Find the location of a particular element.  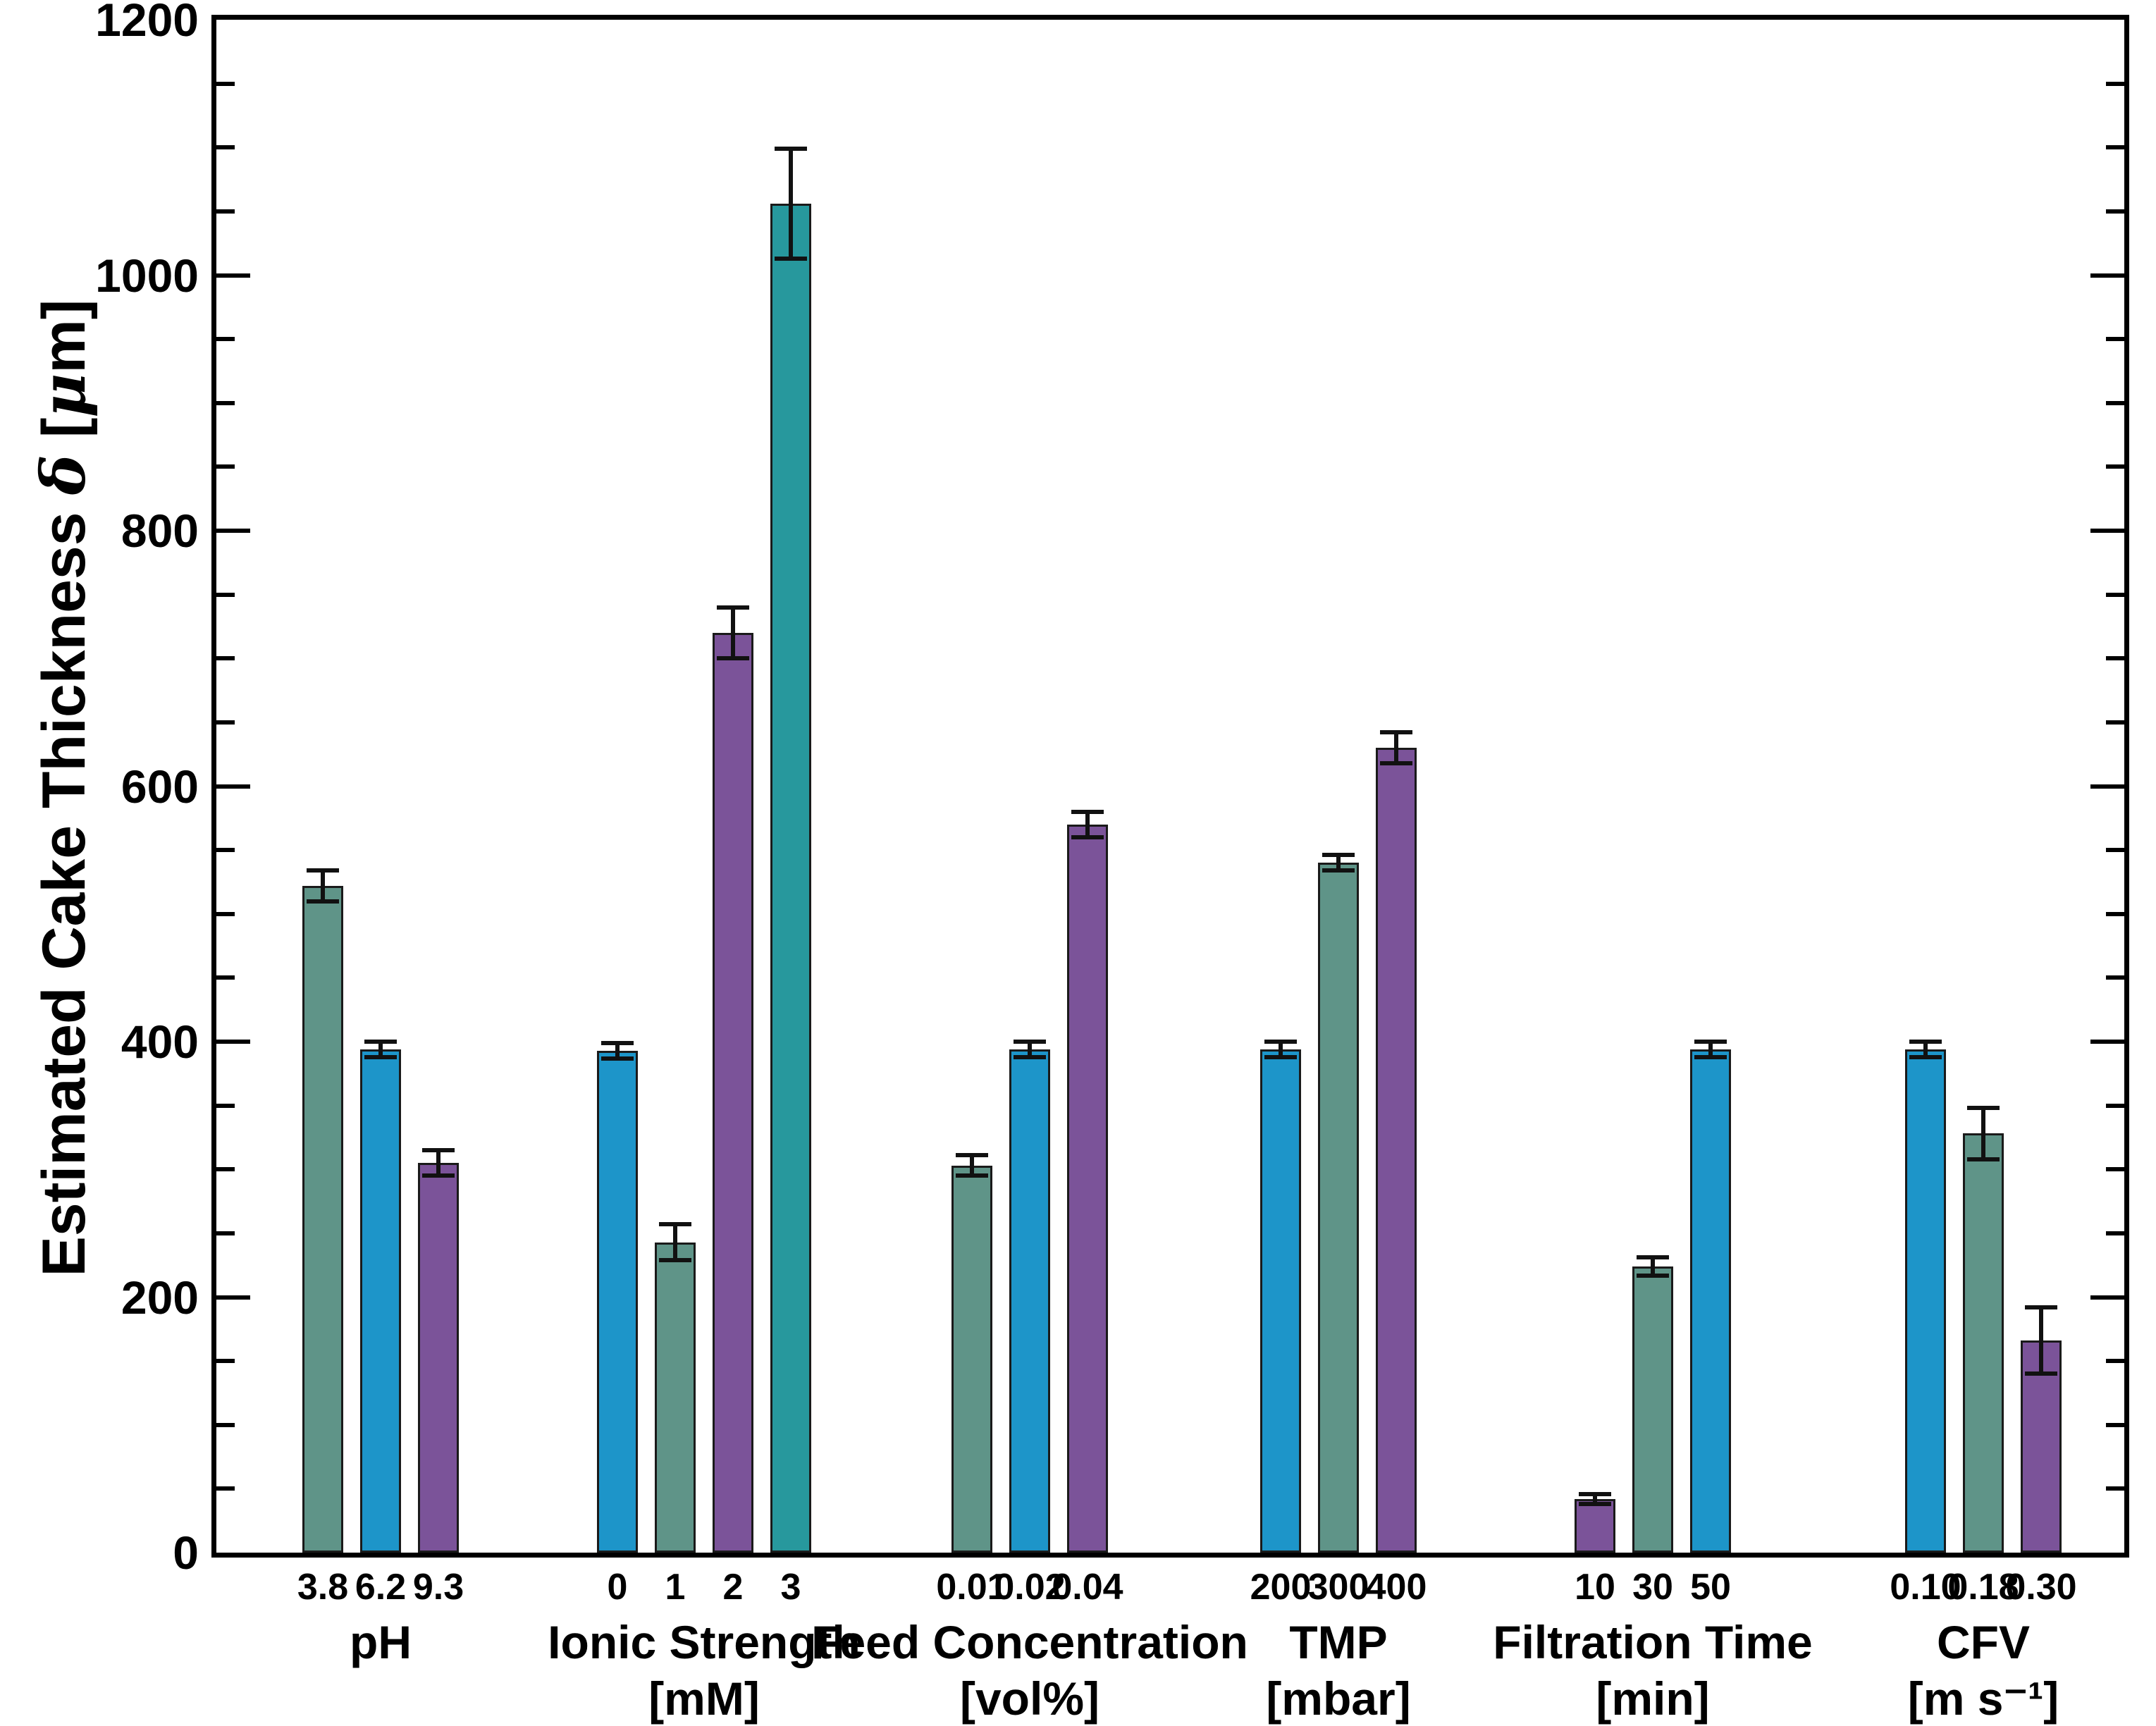

y-axis-title-unit: m] is located at coordinates (64, 336).